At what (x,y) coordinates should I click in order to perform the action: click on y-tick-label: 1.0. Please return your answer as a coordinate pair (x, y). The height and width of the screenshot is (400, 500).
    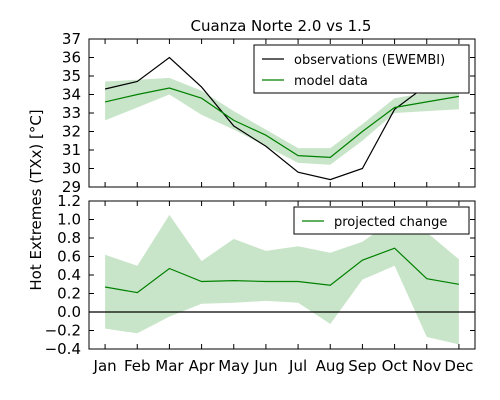
    Looking at the image, I should click on (69, 220).